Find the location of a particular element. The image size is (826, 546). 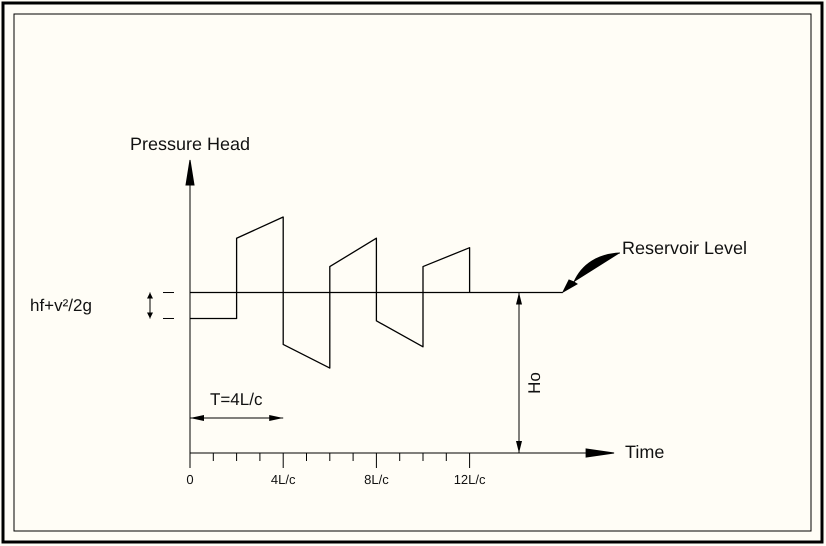

x-tick-label: 0 is located at coordinates (190, 480).